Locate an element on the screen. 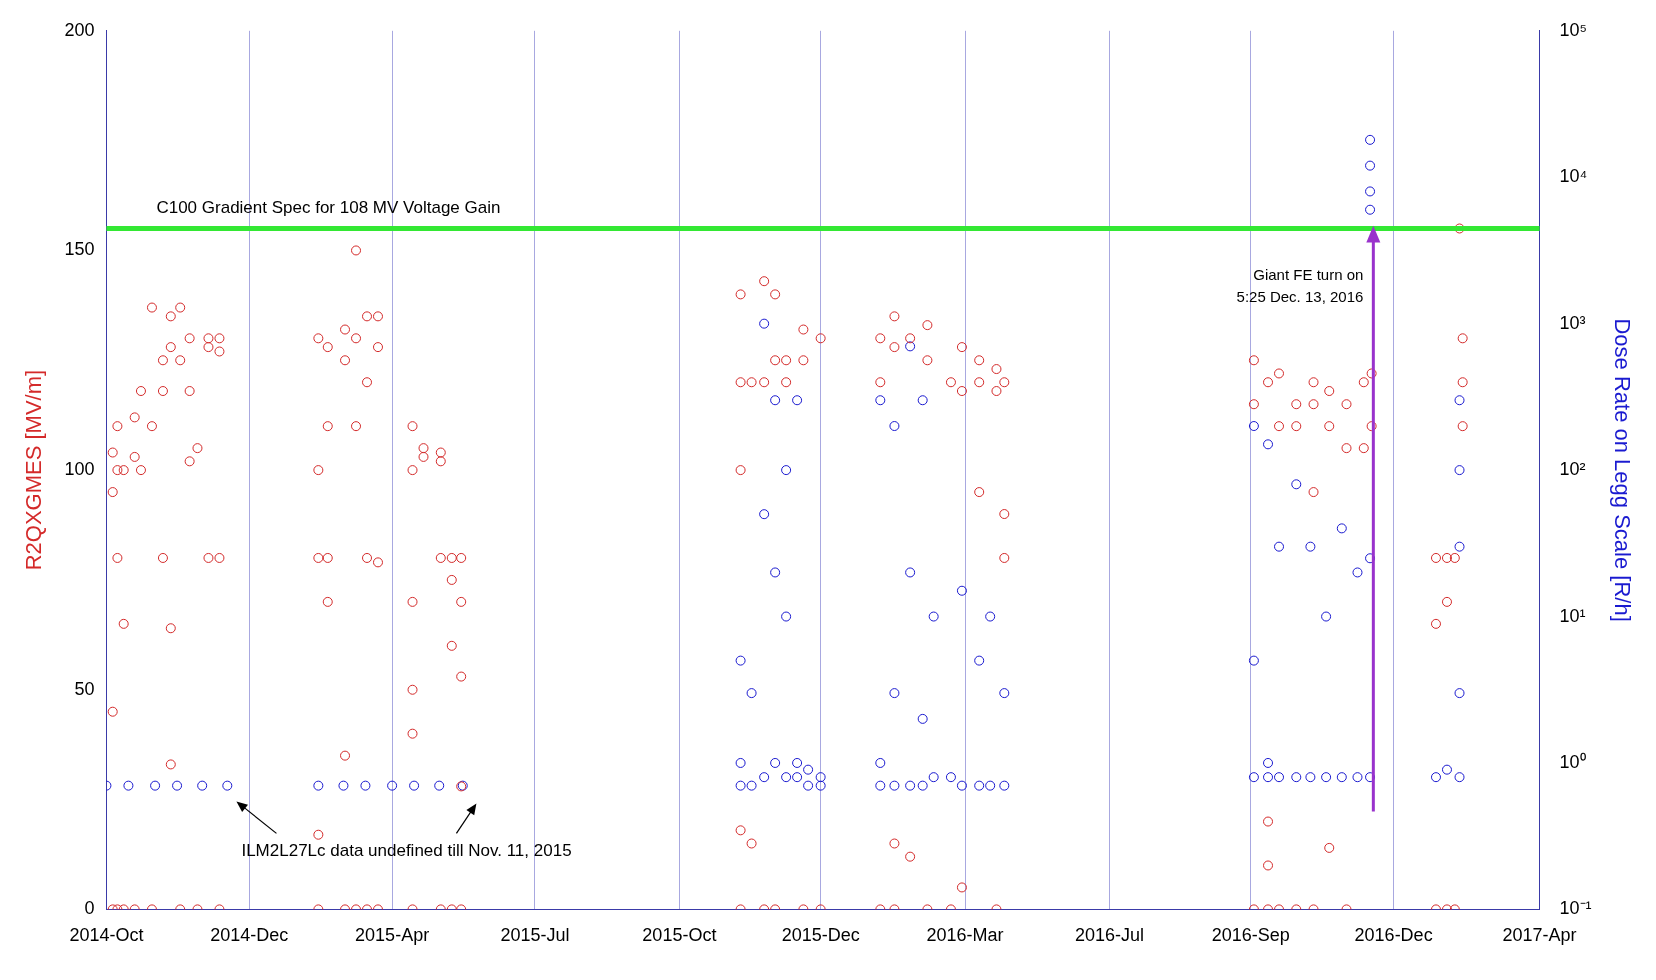 The height and width of the screenshot is (980, 1656). y-tick-label: 150 is located at coordinates (79, 249).